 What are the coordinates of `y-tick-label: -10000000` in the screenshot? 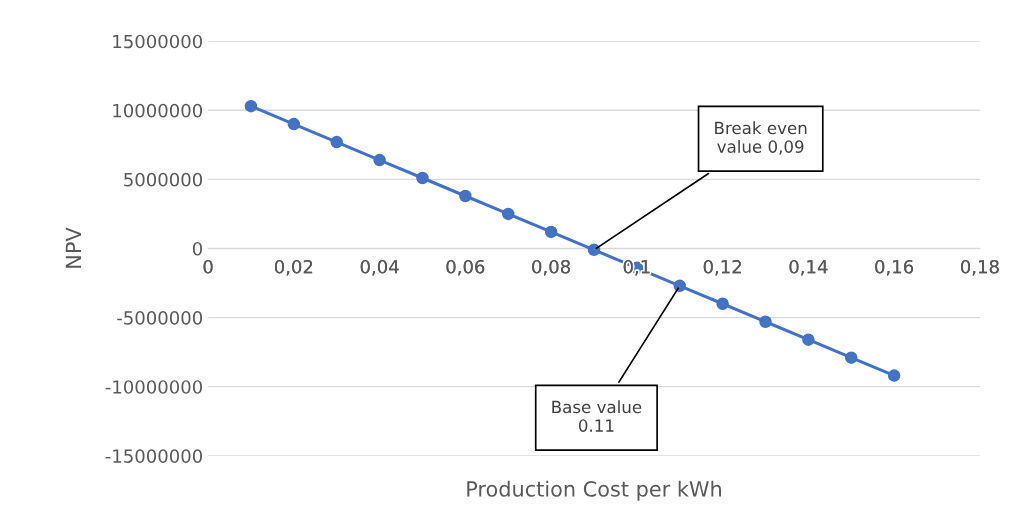 It's located at (154, 387).